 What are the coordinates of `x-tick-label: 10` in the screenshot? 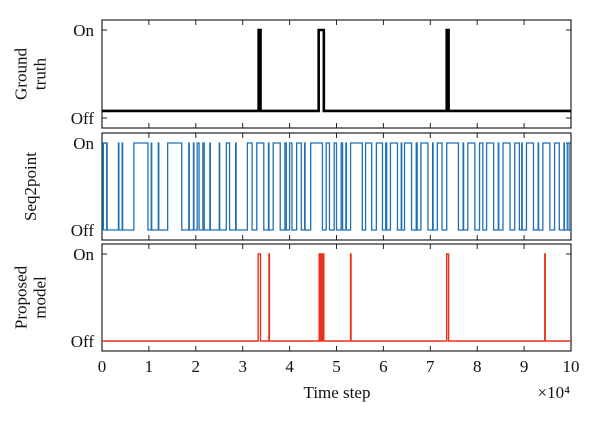 It's located at (571, 366).